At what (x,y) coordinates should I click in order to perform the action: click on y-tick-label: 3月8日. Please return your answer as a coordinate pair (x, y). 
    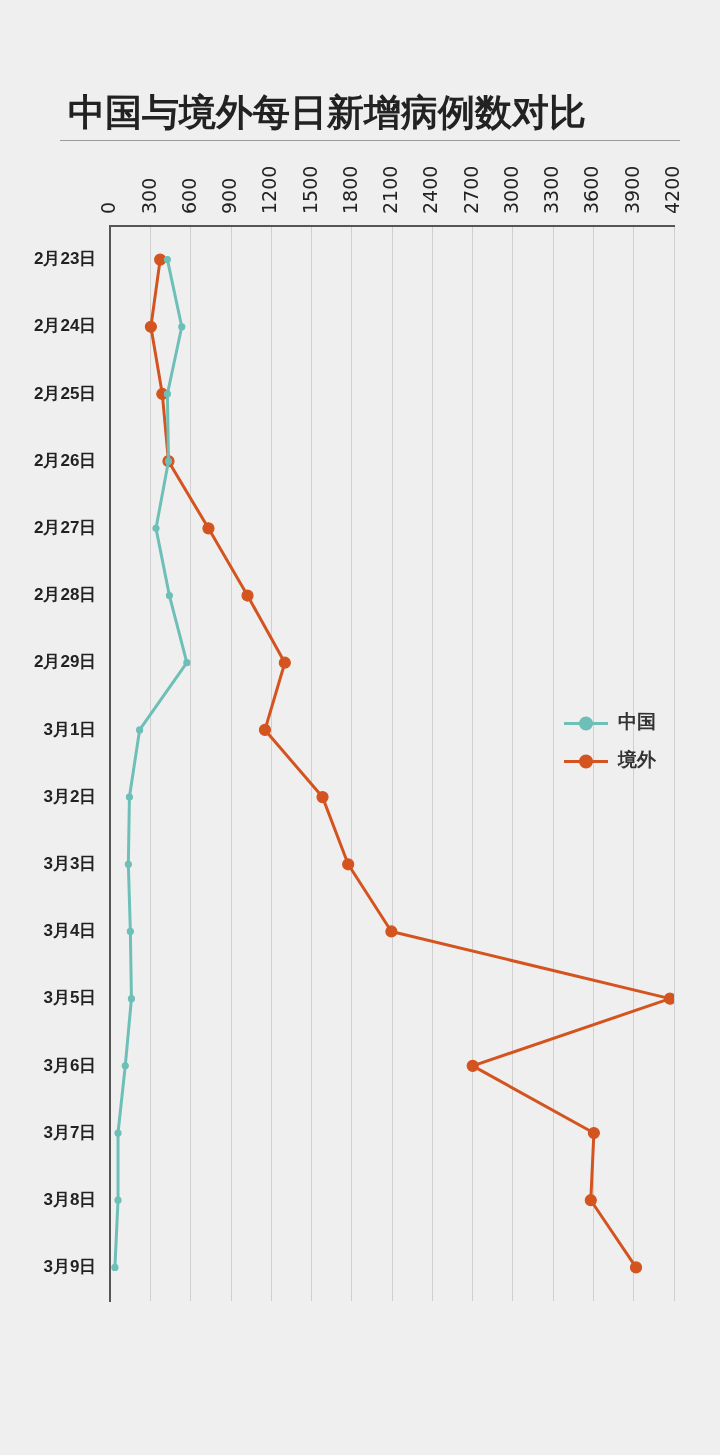
    Looking at the image, I should click on (70, 1199).